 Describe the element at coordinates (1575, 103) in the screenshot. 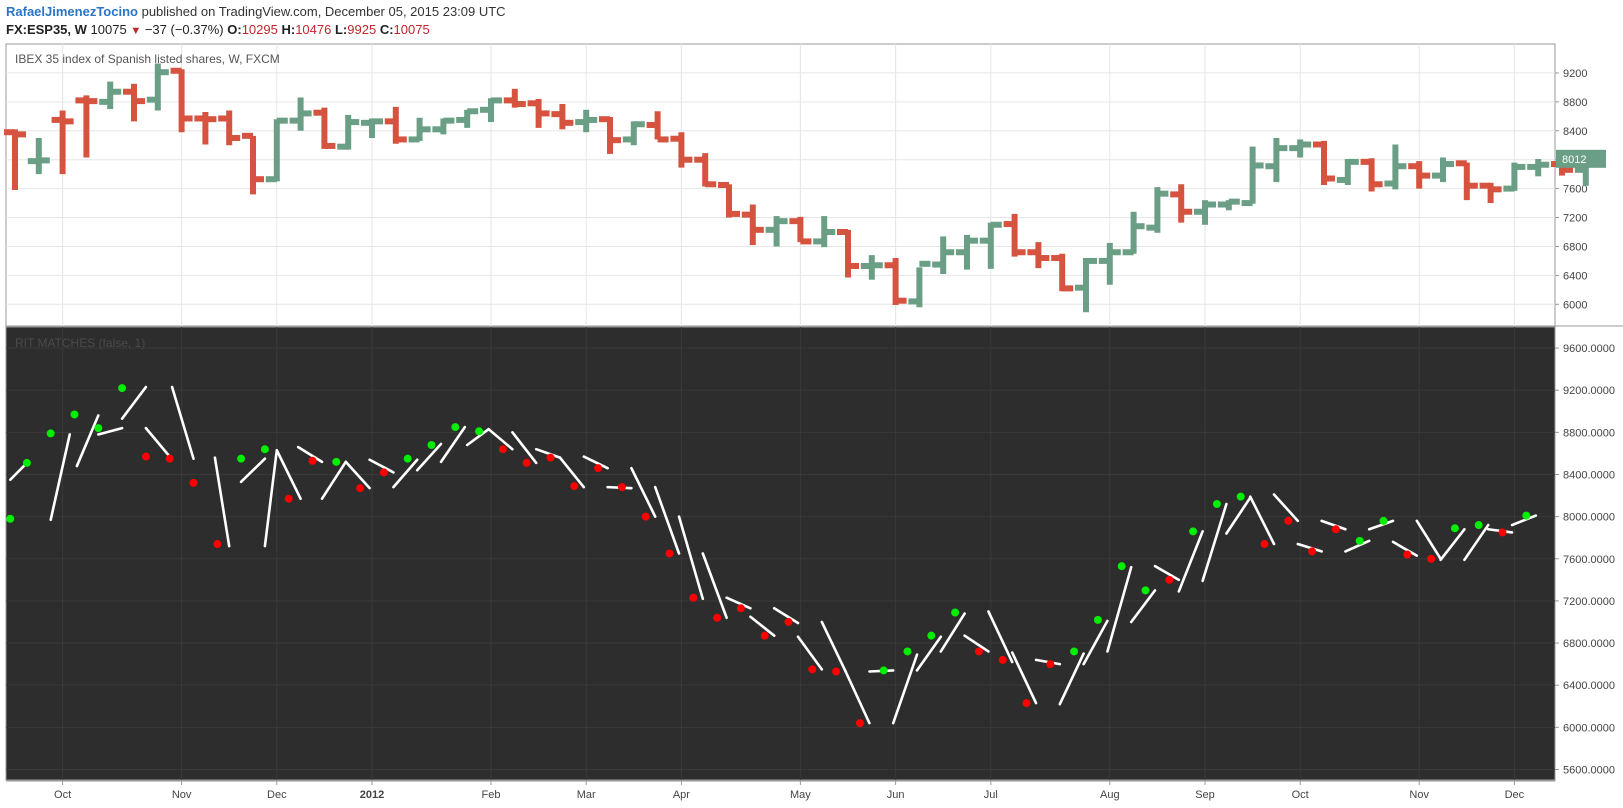

I see `price-y-tick-label: 8800` at that location.